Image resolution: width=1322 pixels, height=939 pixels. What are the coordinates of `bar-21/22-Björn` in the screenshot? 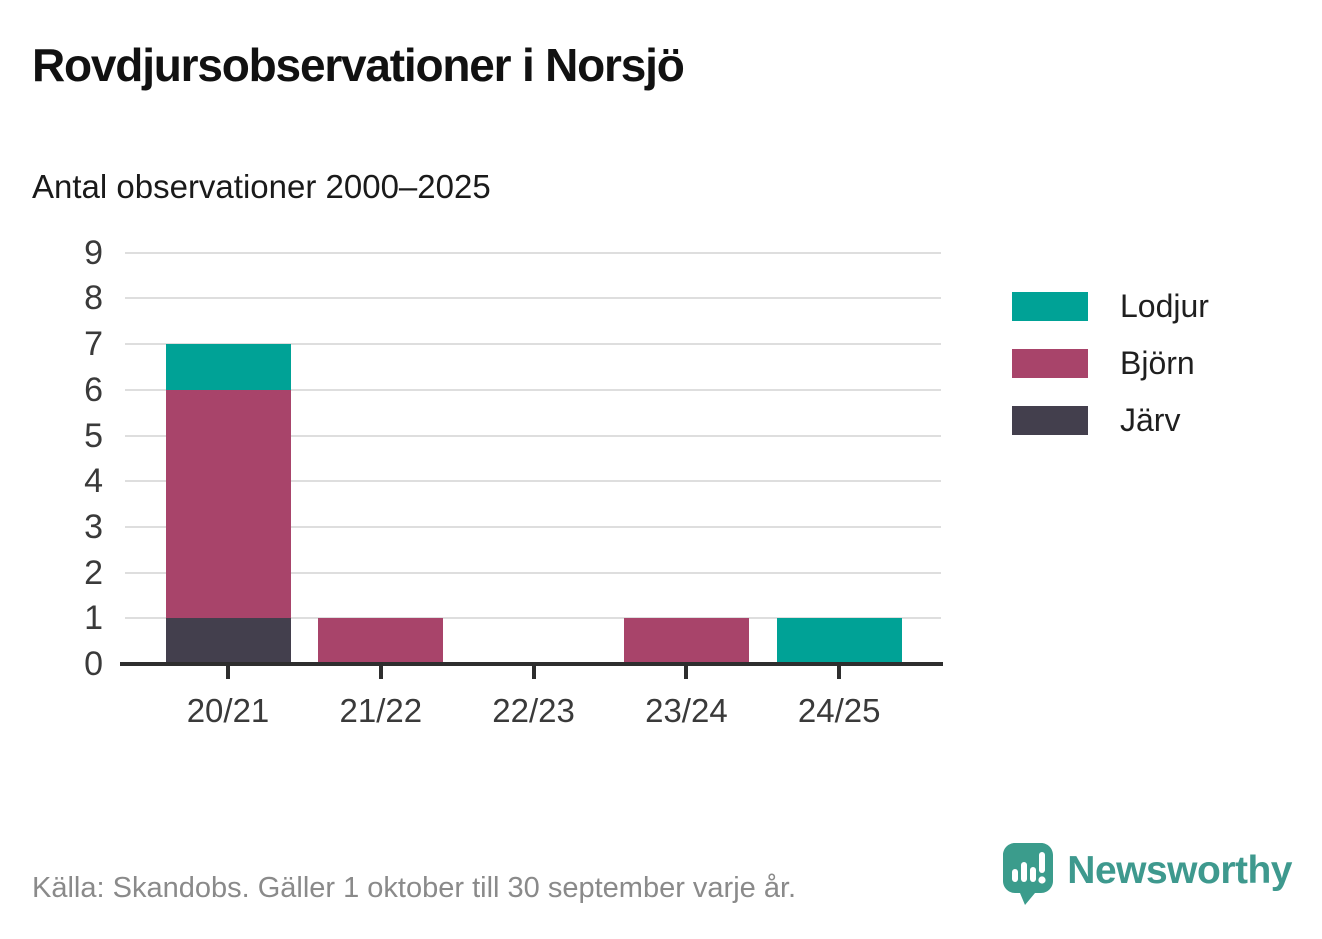 It's located at (381, 641).